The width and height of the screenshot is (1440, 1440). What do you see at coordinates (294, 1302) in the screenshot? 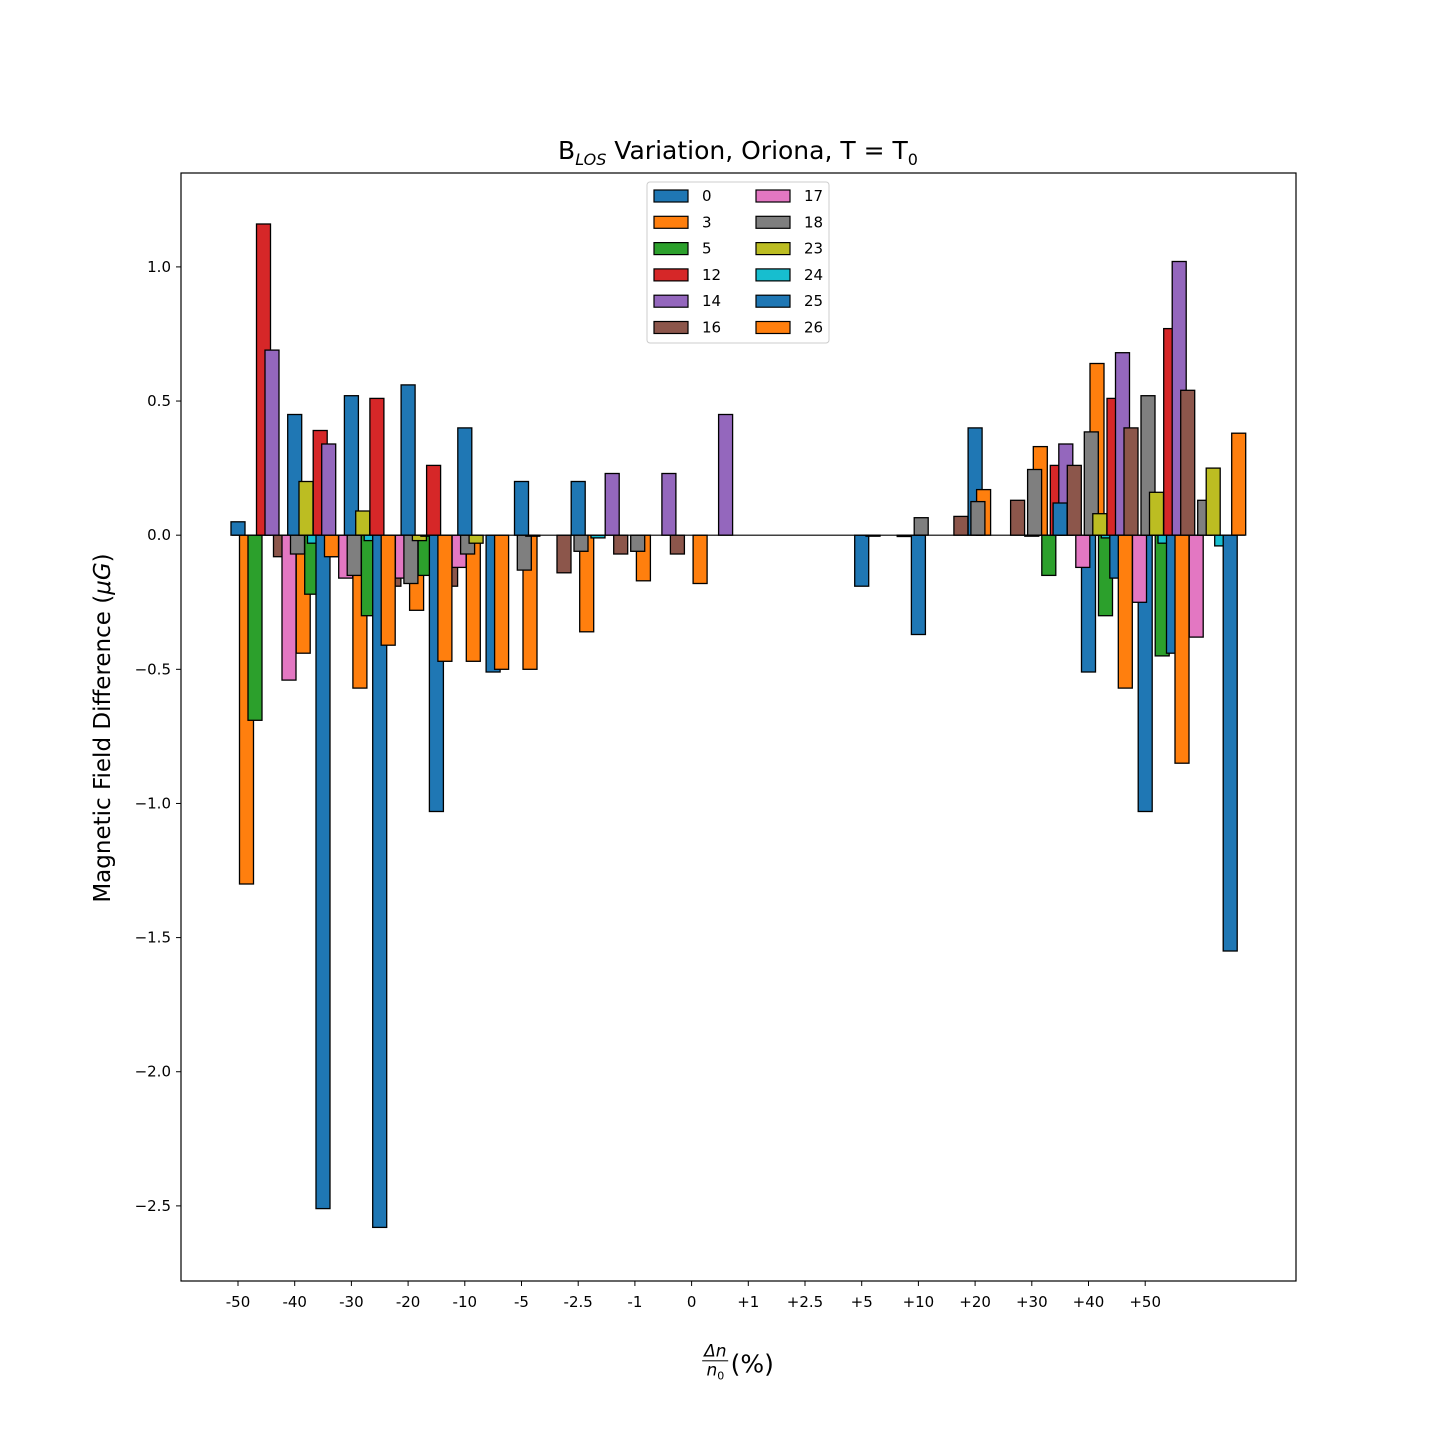
I see `x-tick-label: -40` at bounding box center [294, 1302].